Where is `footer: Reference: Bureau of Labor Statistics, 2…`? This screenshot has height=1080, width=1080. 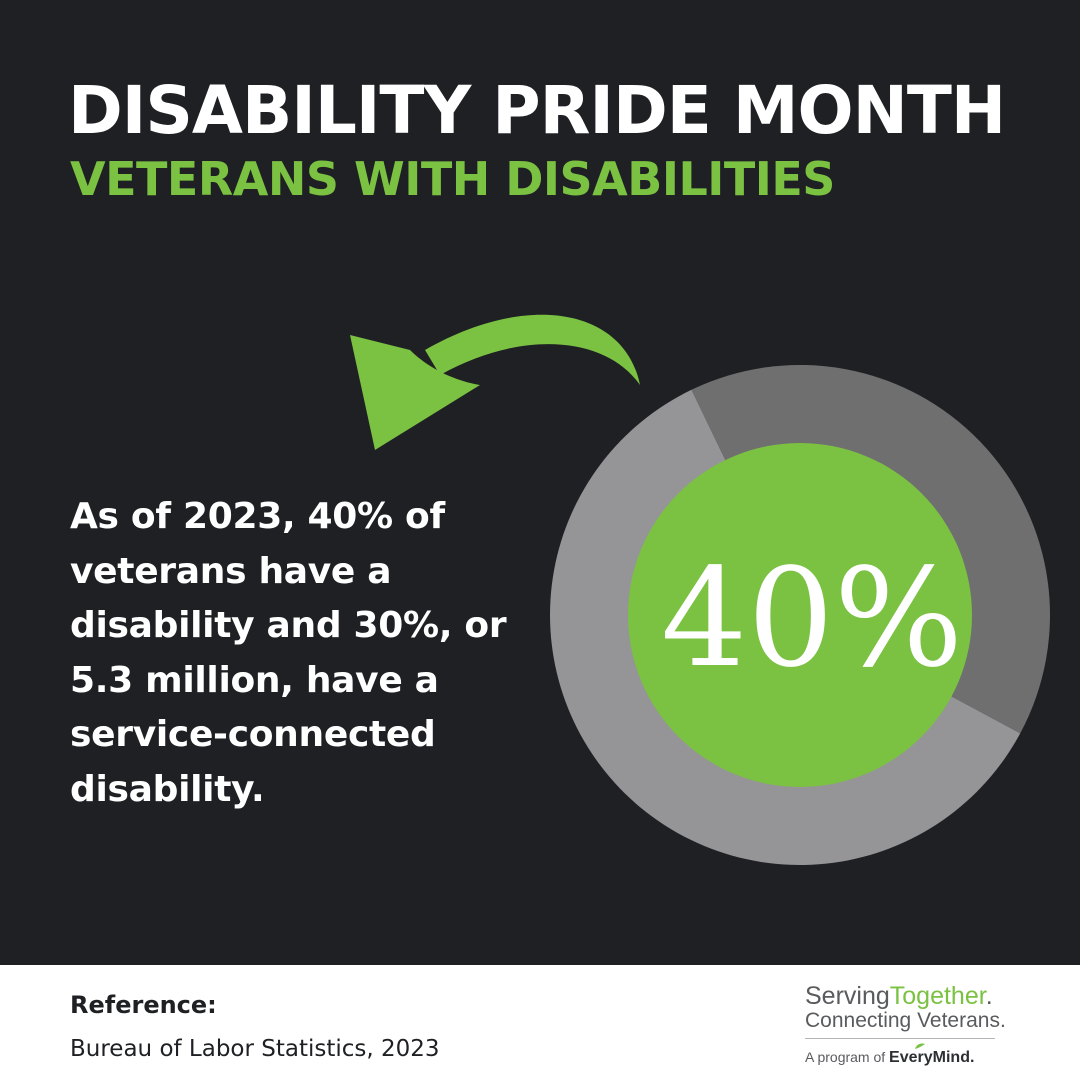
footer: Reference: Bureau of Labor Statistics, 2… is located at coordinates (540, 1022).